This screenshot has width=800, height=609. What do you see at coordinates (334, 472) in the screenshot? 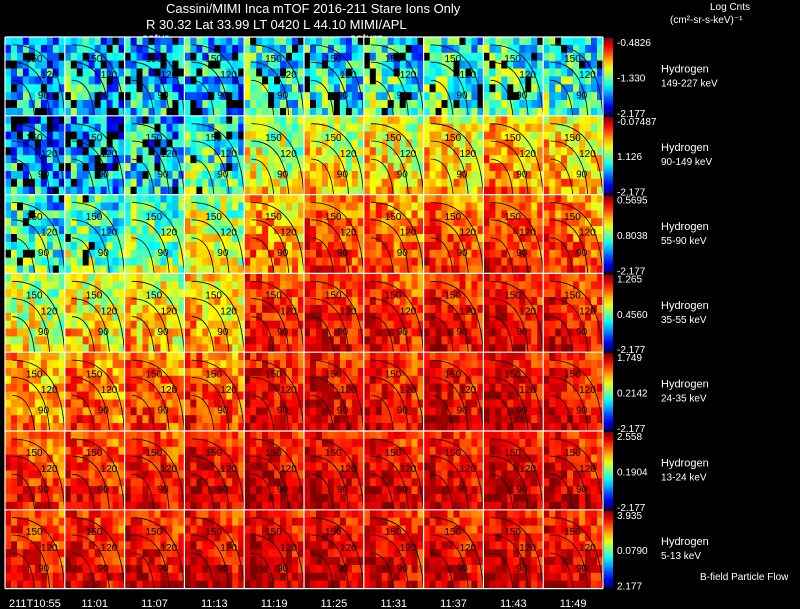
I see `panel-r5-c5: 150 120 90` at bounding box center [334, 472].